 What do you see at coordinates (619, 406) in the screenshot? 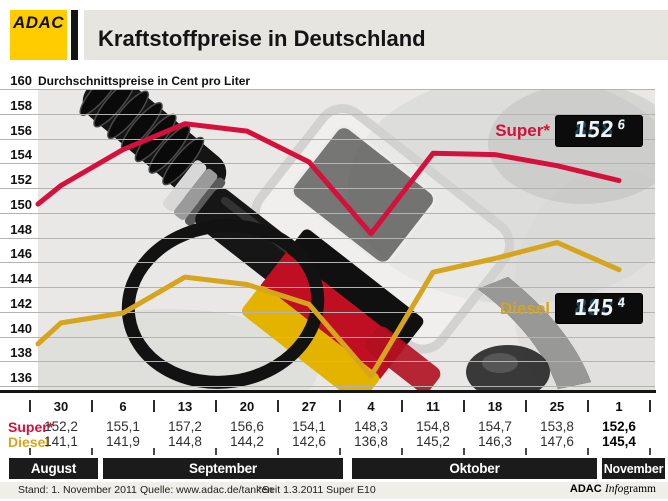
I see `x-axis-date-label: 1` at bounding box center [619, 406].